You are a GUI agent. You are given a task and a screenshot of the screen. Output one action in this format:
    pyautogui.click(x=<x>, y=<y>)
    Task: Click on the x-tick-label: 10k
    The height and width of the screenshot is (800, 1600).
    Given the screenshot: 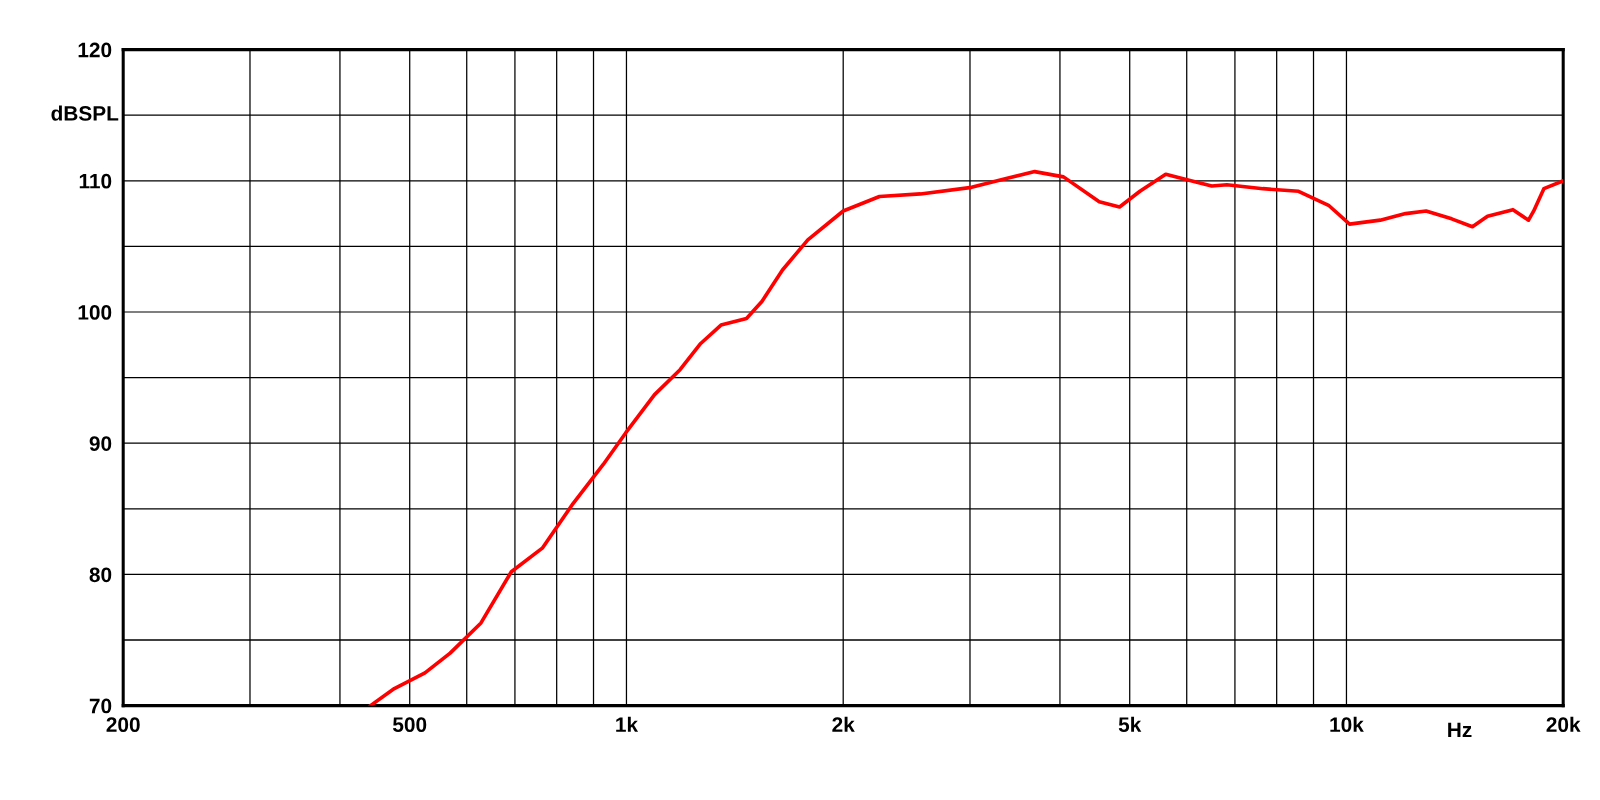 What is the action you would take?
    pyautogui.click(x=1347, y=724)
    